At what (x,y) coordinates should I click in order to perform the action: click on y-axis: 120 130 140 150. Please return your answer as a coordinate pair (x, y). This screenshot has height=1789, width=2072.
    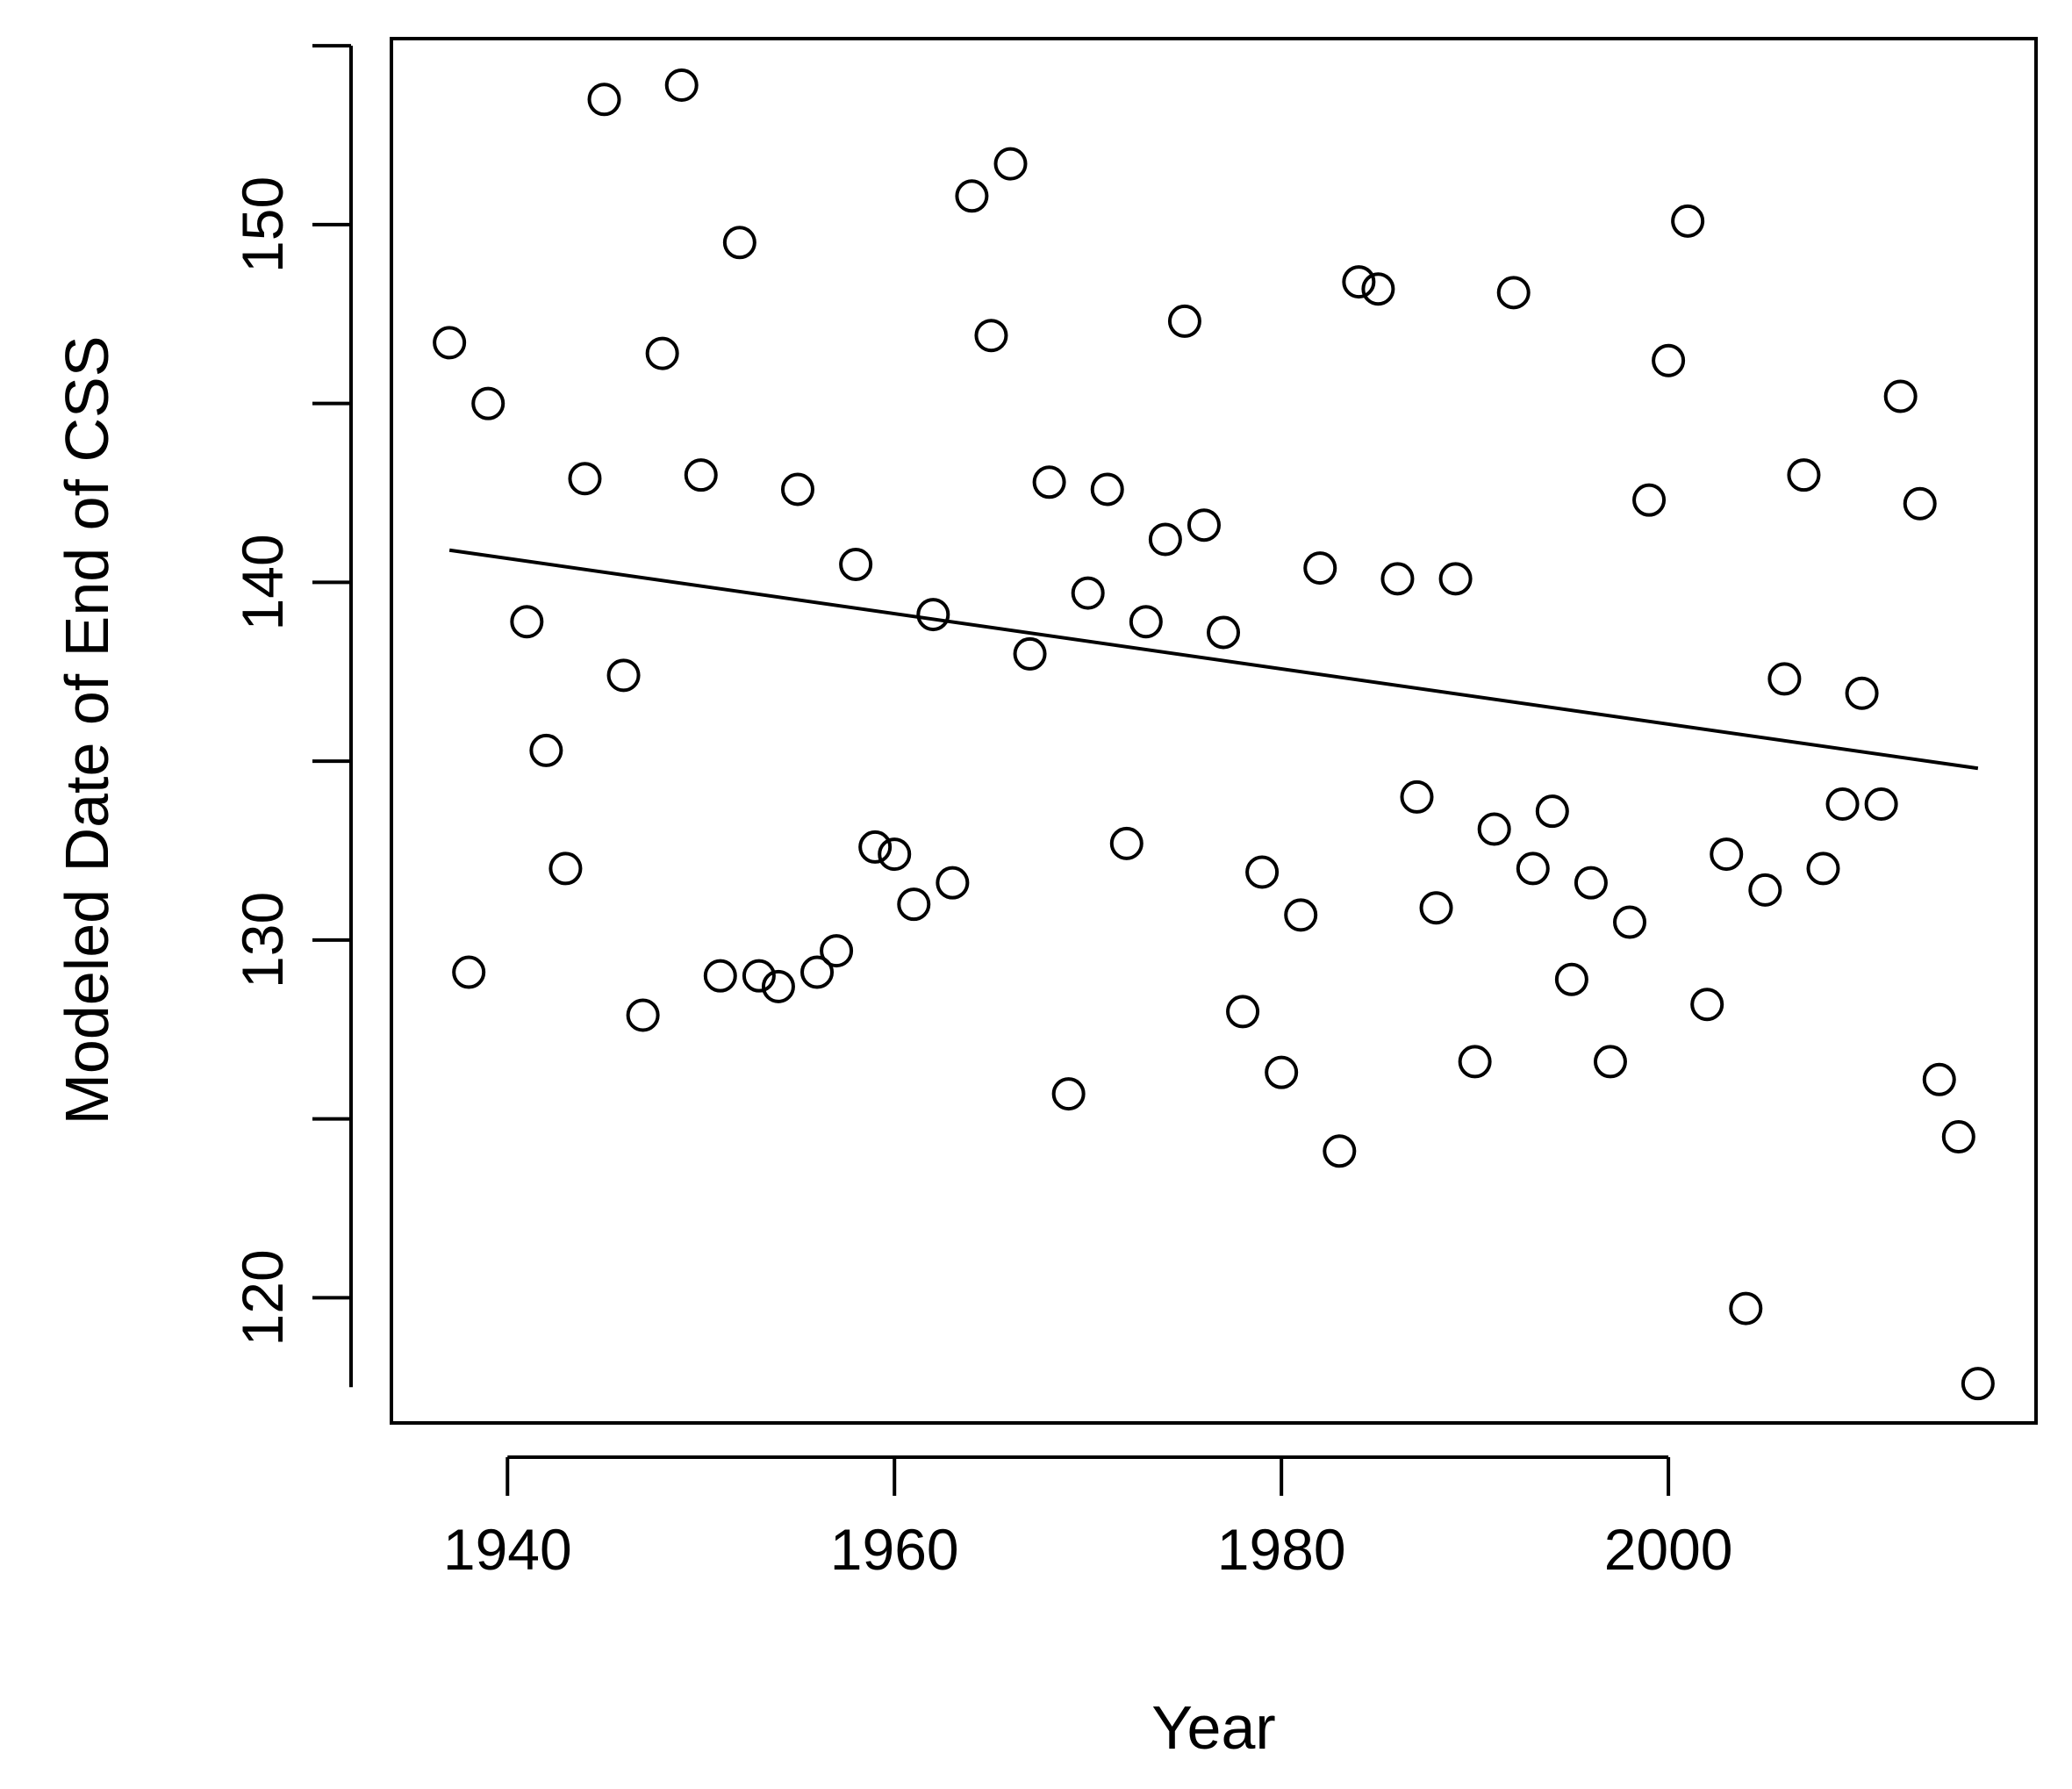
    Looking at the image, I should click on (292, 716).